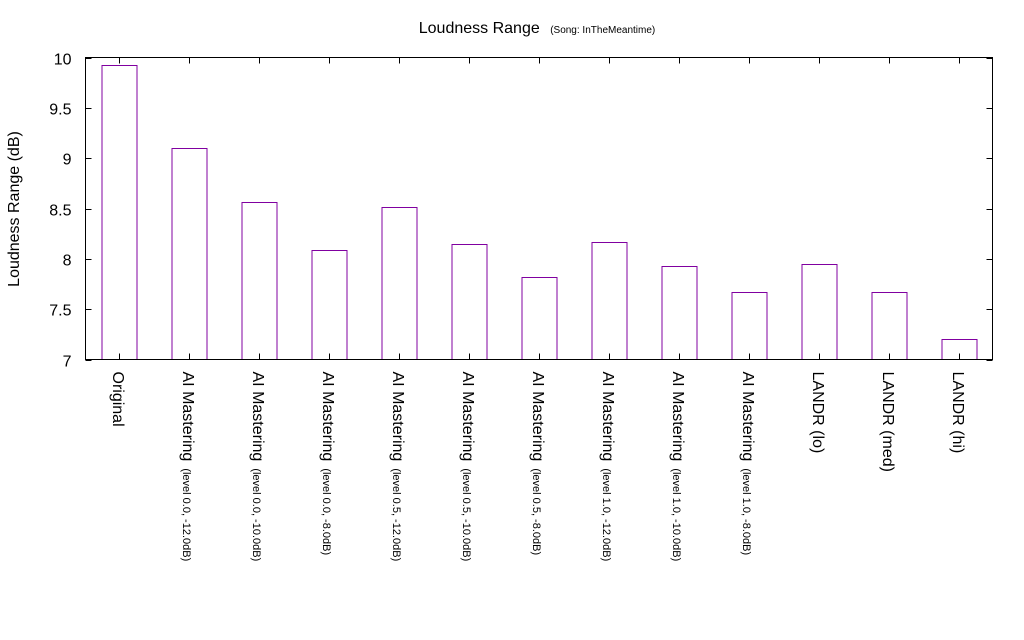 This screenshot has width=1024, height=640. Describe the element at coordinates (747, 464) in the screenshot. I see `x-tick-label: AI Mastering (level 1.0, -8.0dB)` at that location.